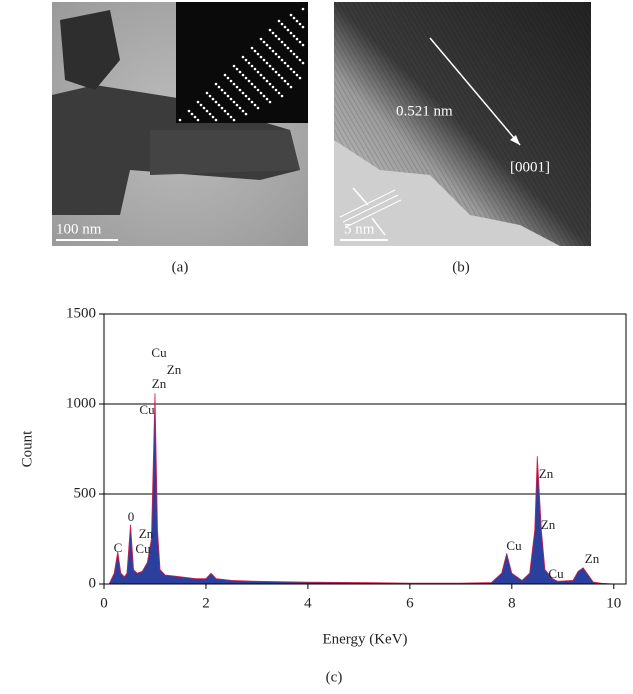 The width and height of the screenshot is (633, 694). Describe the element at coordinates (131, 516) in the screenshot. I see `peak-label: 0` at that location.